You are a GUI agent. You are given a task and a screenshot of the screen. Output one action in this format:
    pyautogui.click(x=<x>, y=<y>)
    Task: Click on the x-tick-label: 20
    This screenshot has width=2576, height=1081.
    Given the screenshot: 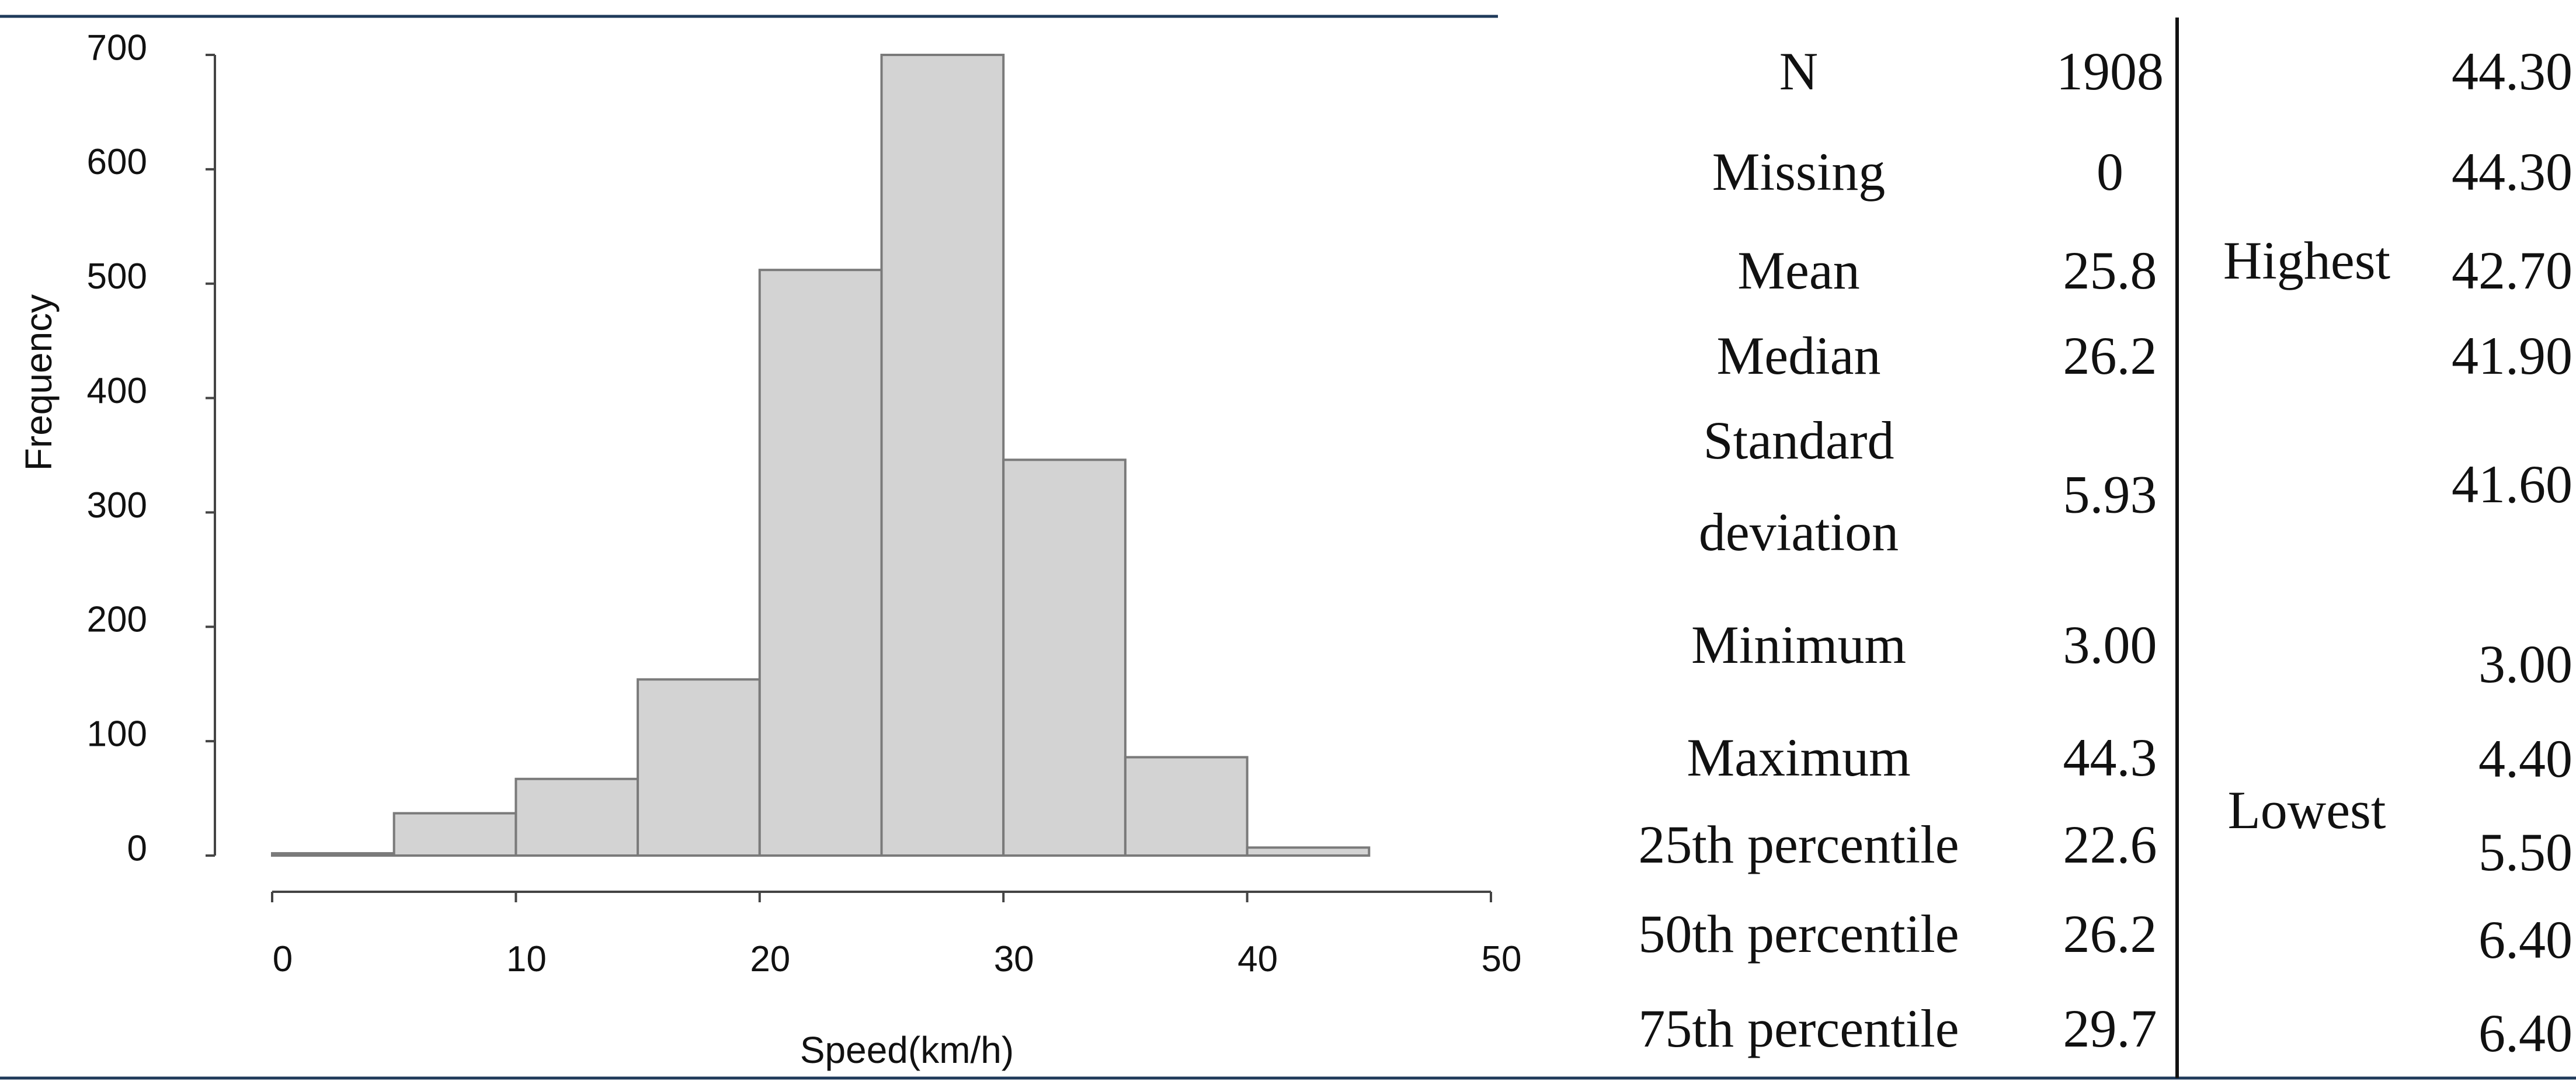 What is the action you would take?
    pyautogui.click(x=770, y=959)
    